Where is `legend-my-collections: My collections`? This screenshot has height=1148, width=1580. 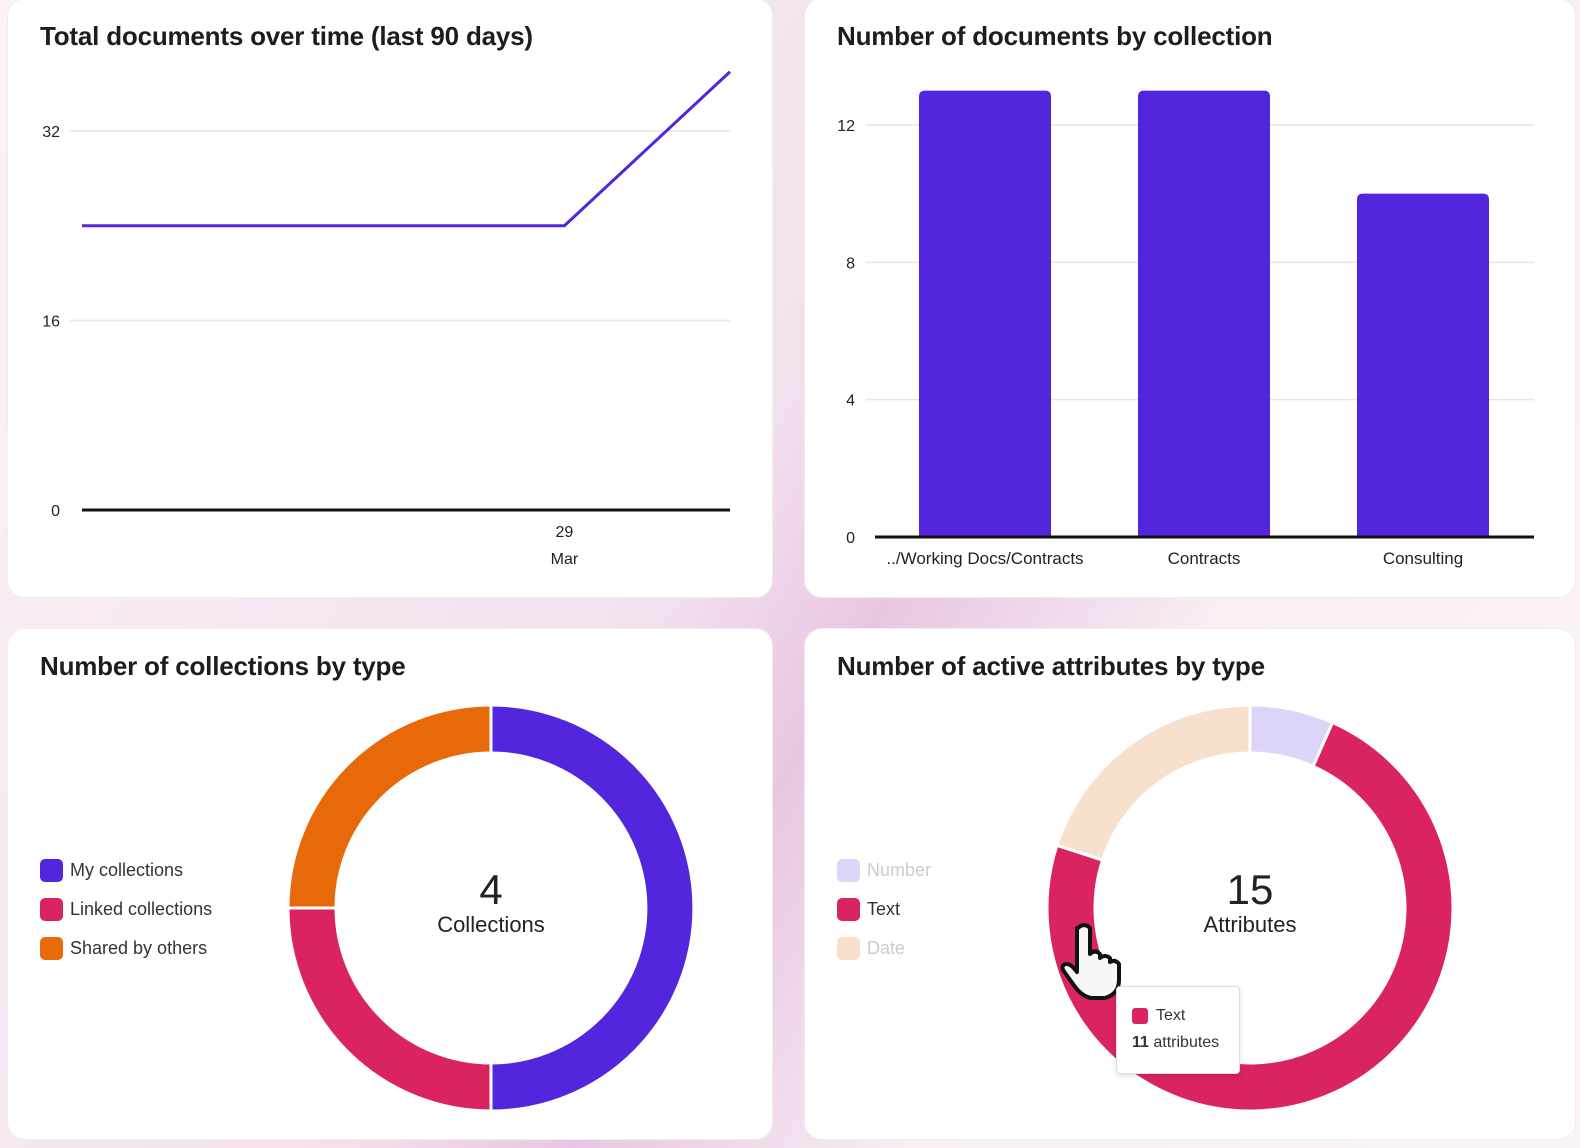
legend-my-collections: My collections is located at coordinates (126, 870).